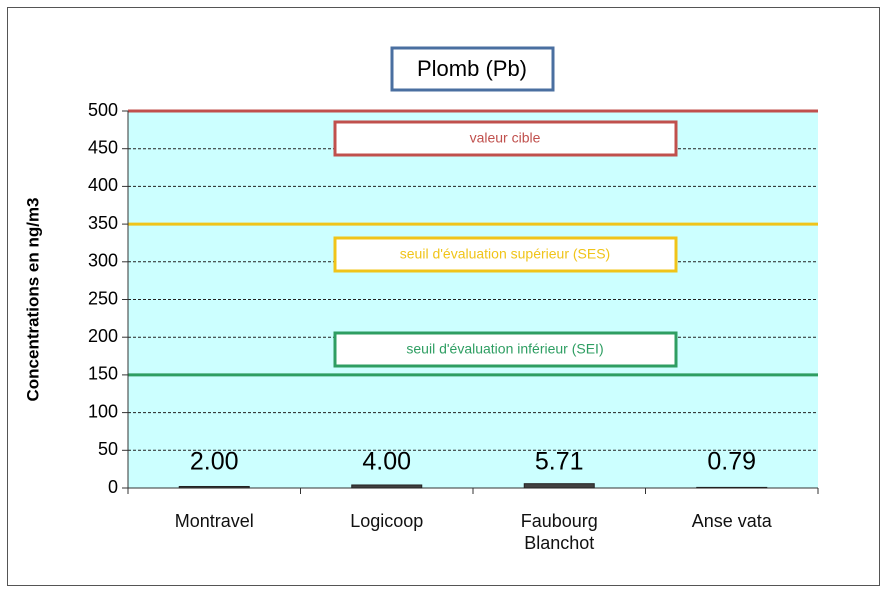 This screenshot has width=881, height=594. Describe the element at coordinates (103, 147) in the screenshot. I see `y-tick-label: 450` at that location.